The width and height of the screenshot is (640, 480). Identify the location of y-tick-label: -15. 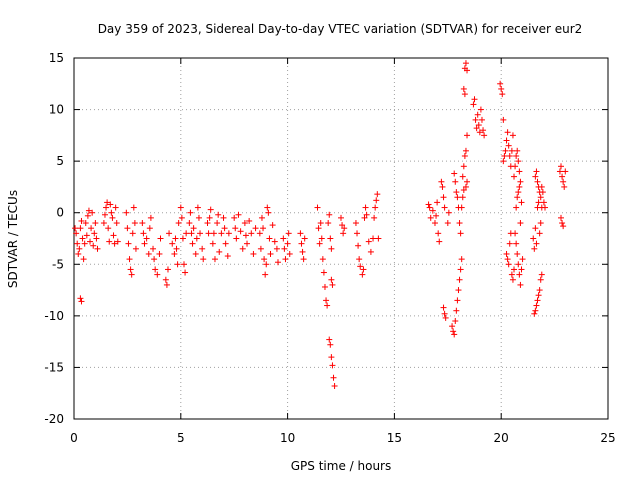
(54, 367).